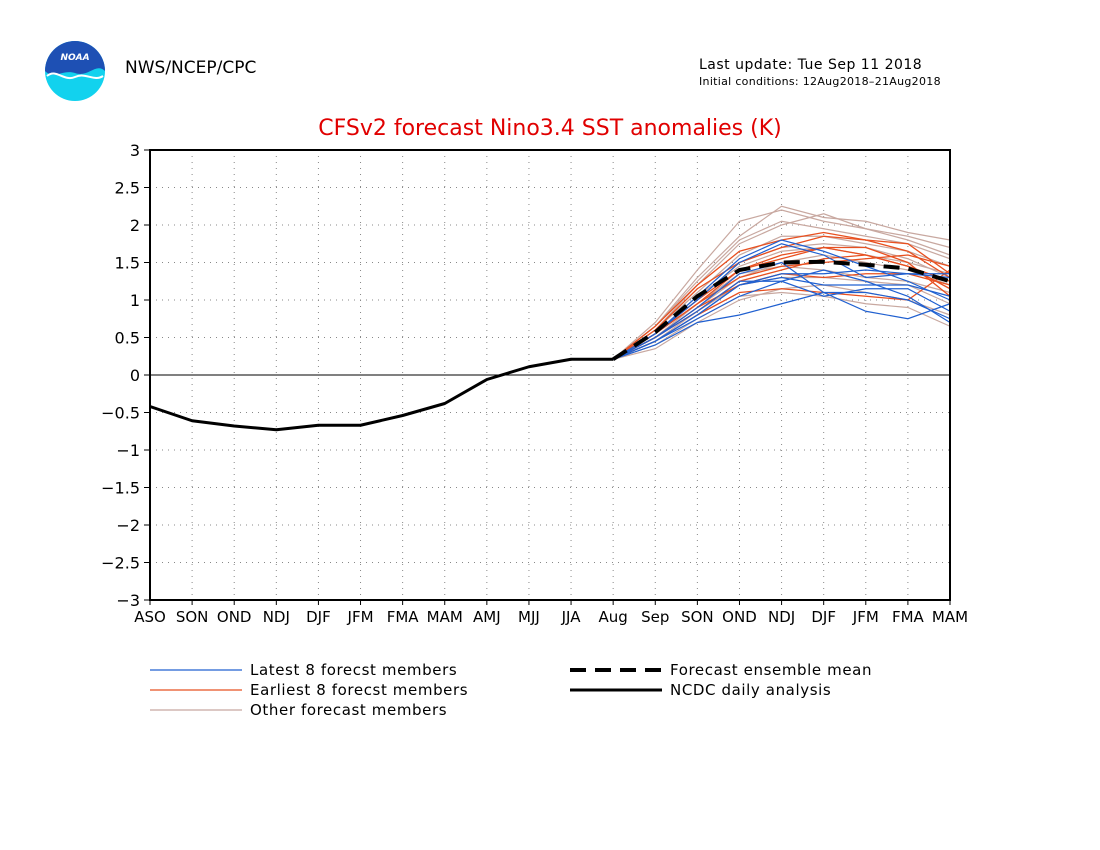 The height and width of the screenshot is (850, 1100). I want to click on y-tick-label: 0, so click(135, 375).